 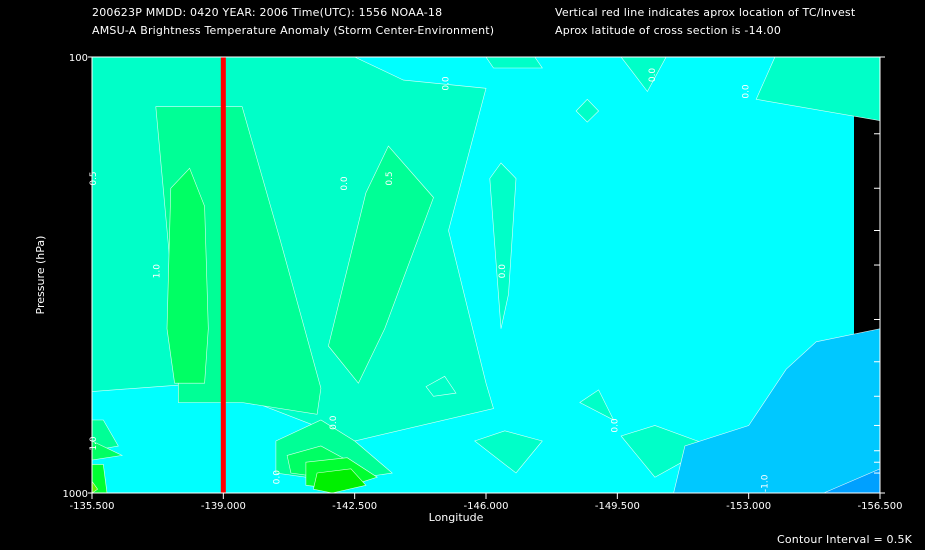 I want to click on x-tick-label: -153.000, so click(x=748, y=506).